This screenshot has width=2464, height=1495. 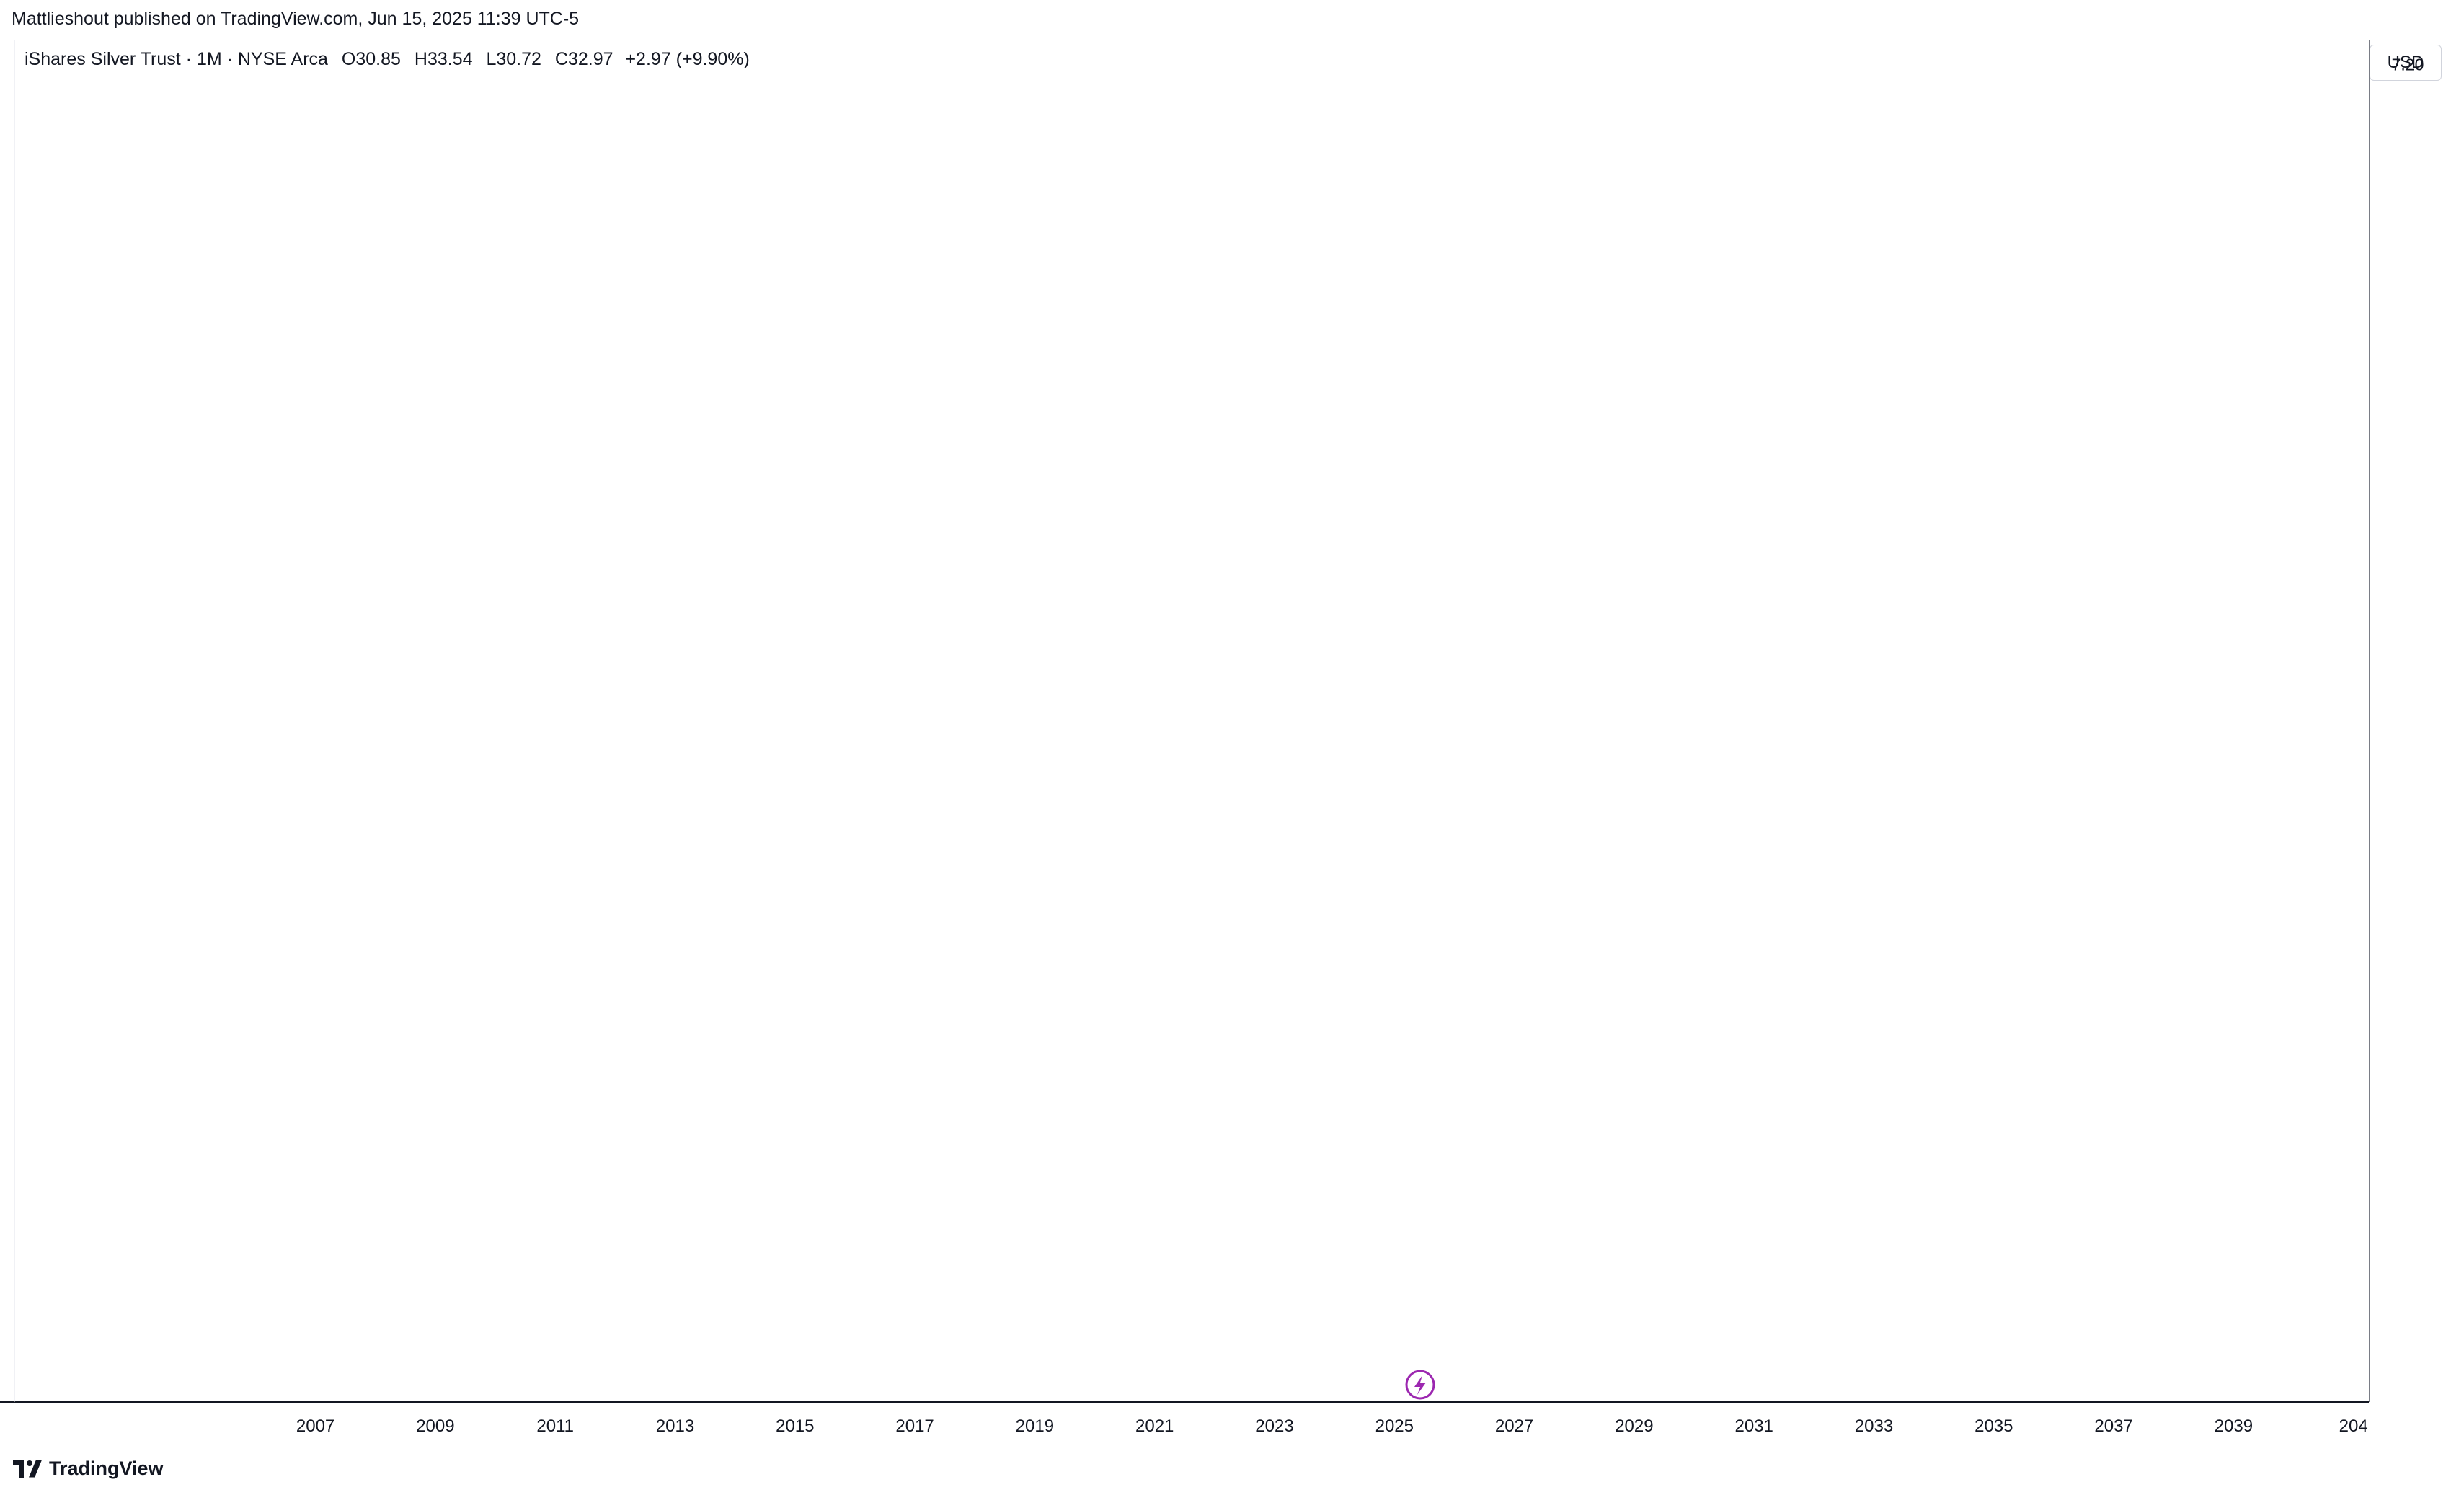 I want to click on time-tick-label: 2019, so click(x=1035, y=1426).